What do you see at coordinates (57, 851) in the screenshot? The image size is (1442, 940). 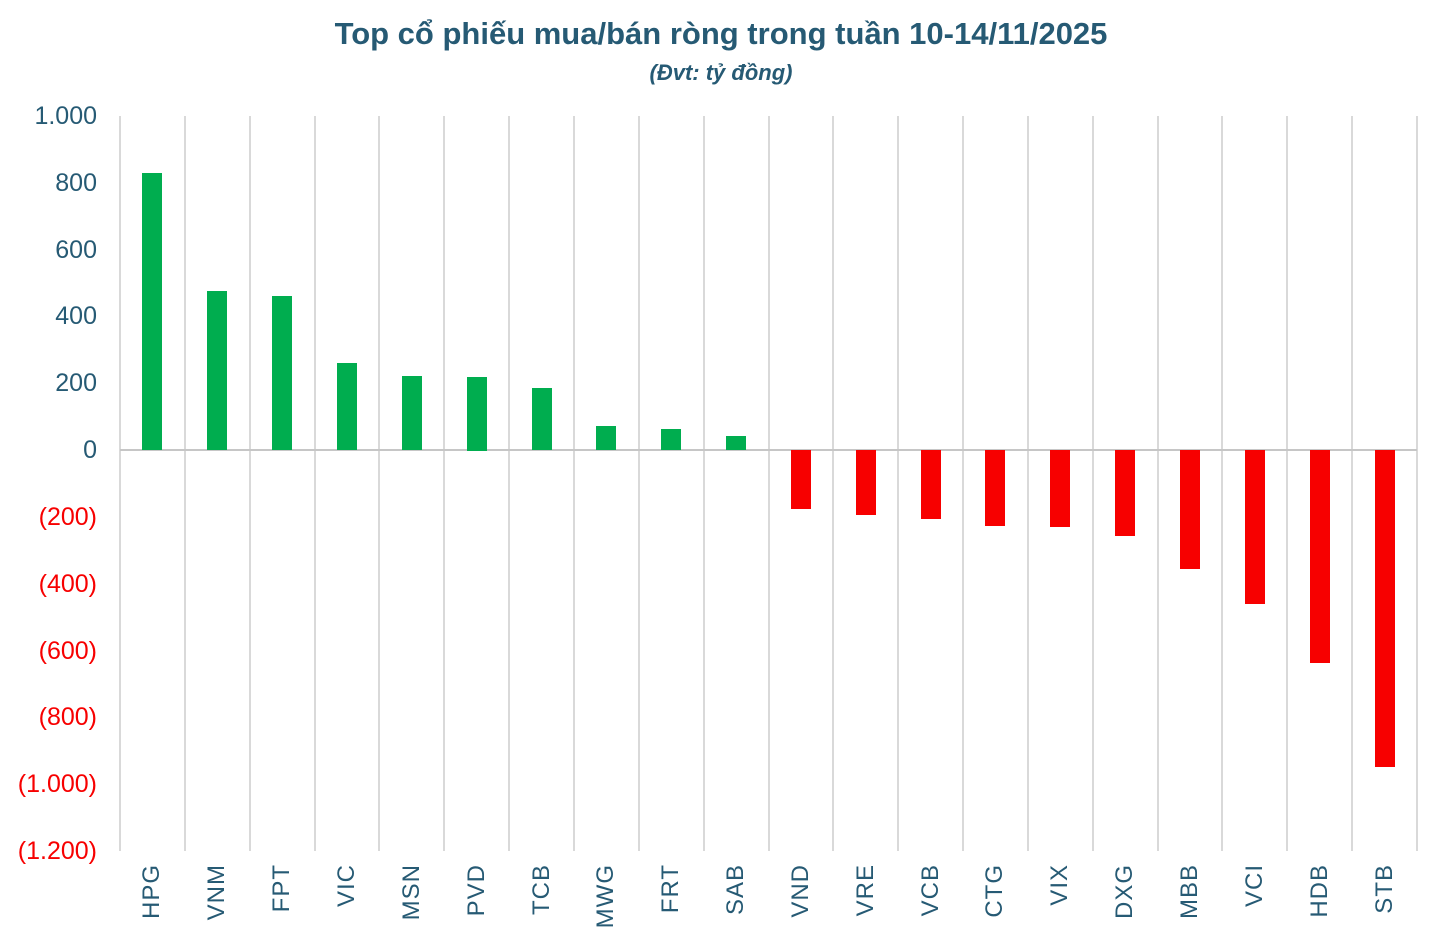 I see `y-tick-label: (1.200)` at bounding box center [57, 851].